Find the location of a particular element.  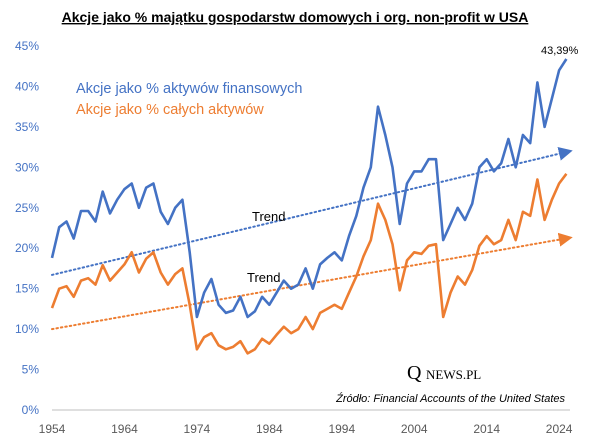

x-tick-label: 1974 is located at coordinates (197, 429).